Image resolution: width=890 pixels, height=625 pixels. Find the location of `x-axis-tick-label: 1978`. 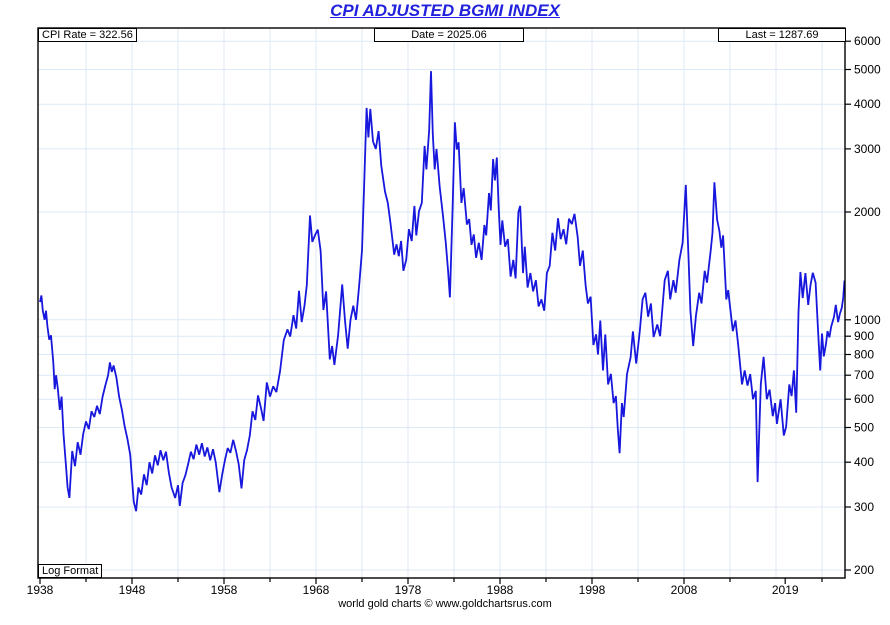

x-axis-tick-label: 1978 is located at coordinates (408, 590).